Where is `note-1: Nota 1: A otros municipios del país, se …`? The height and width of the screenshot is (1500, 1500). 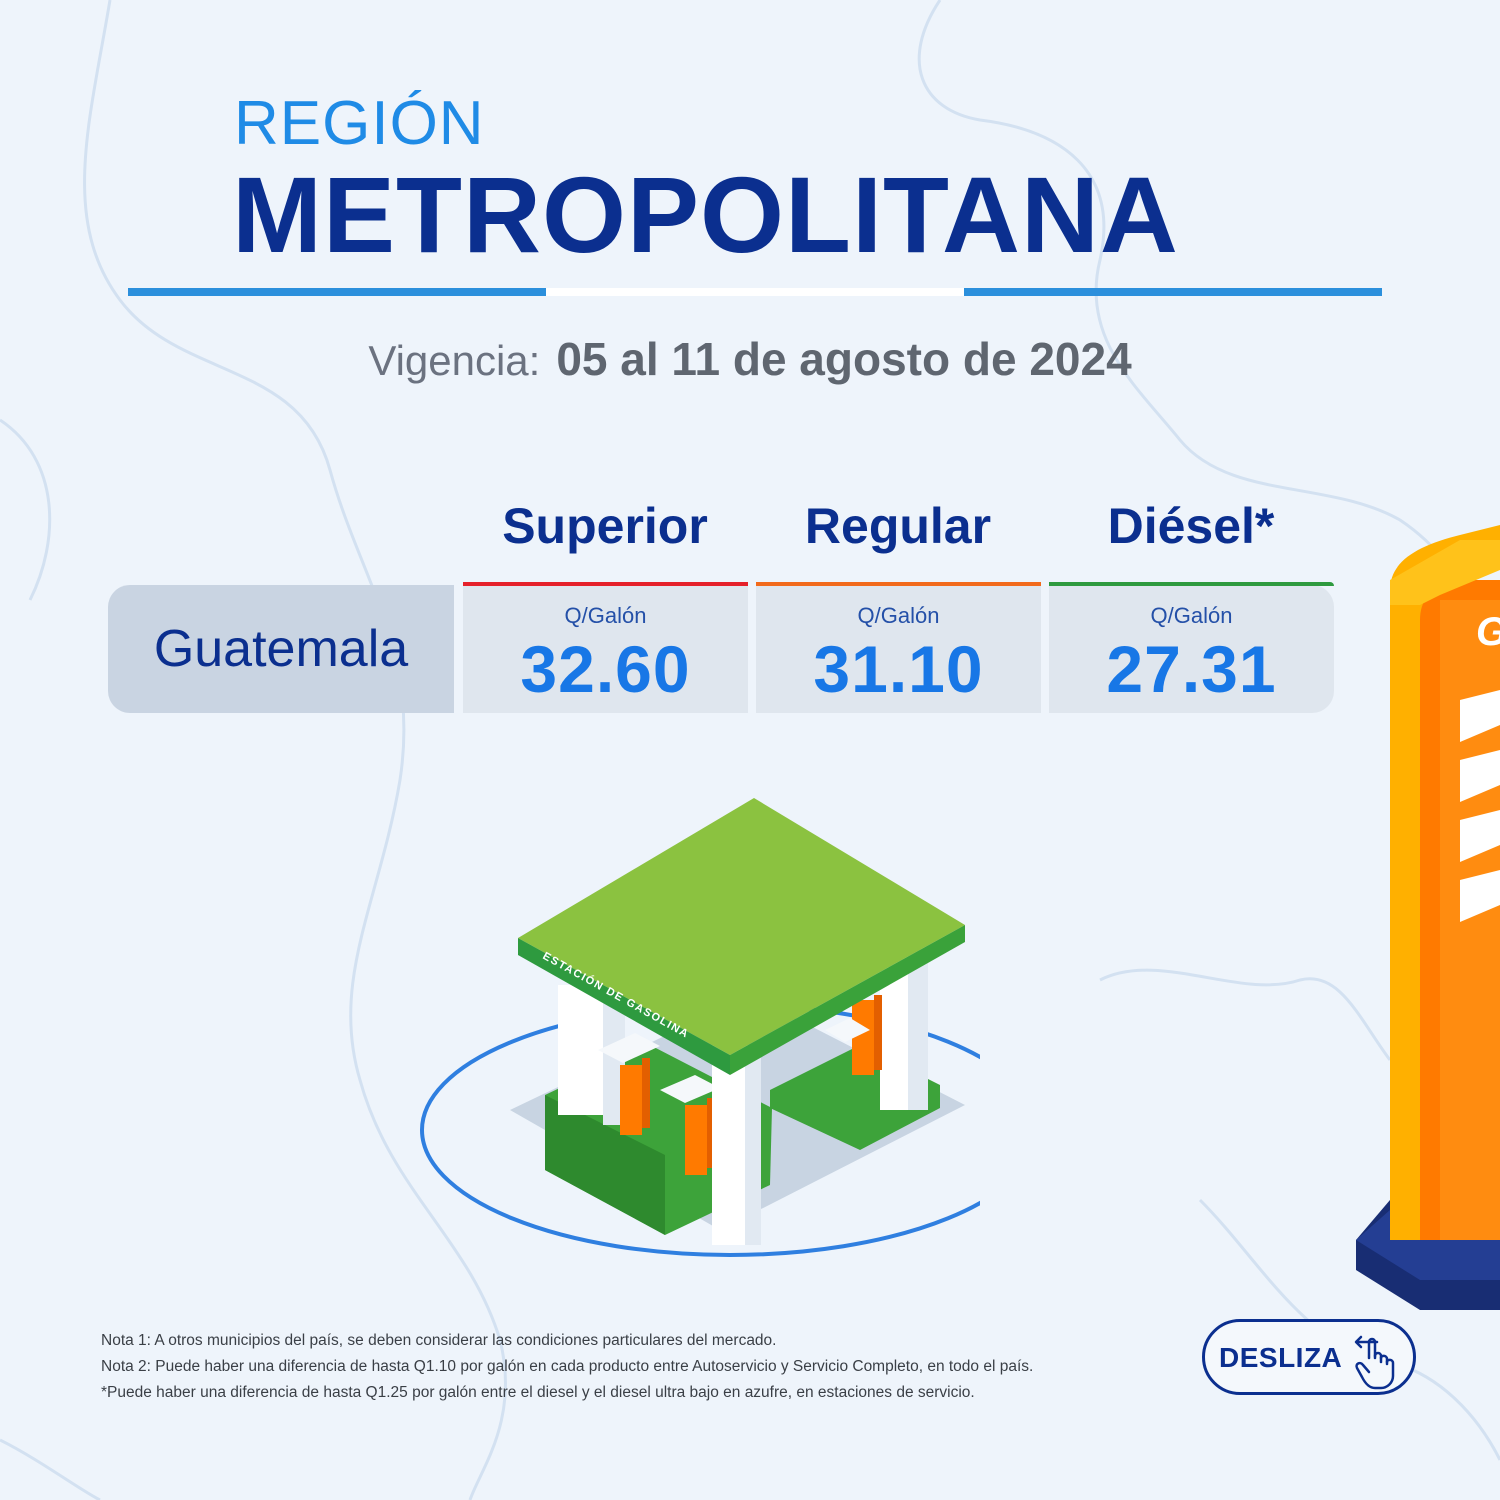 note-1: Nota 1: A otros municipios del país, se … is located at coordinates (439, 1340).